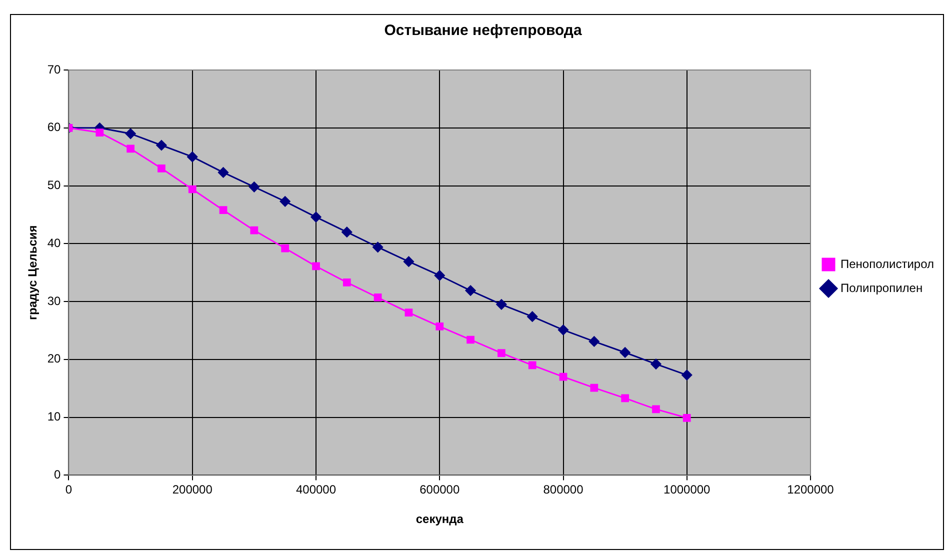  What do you see at coordinates (54, 185) in the screenshot?
I see `y-tick-label: 50` at bounding box center [54, 185].